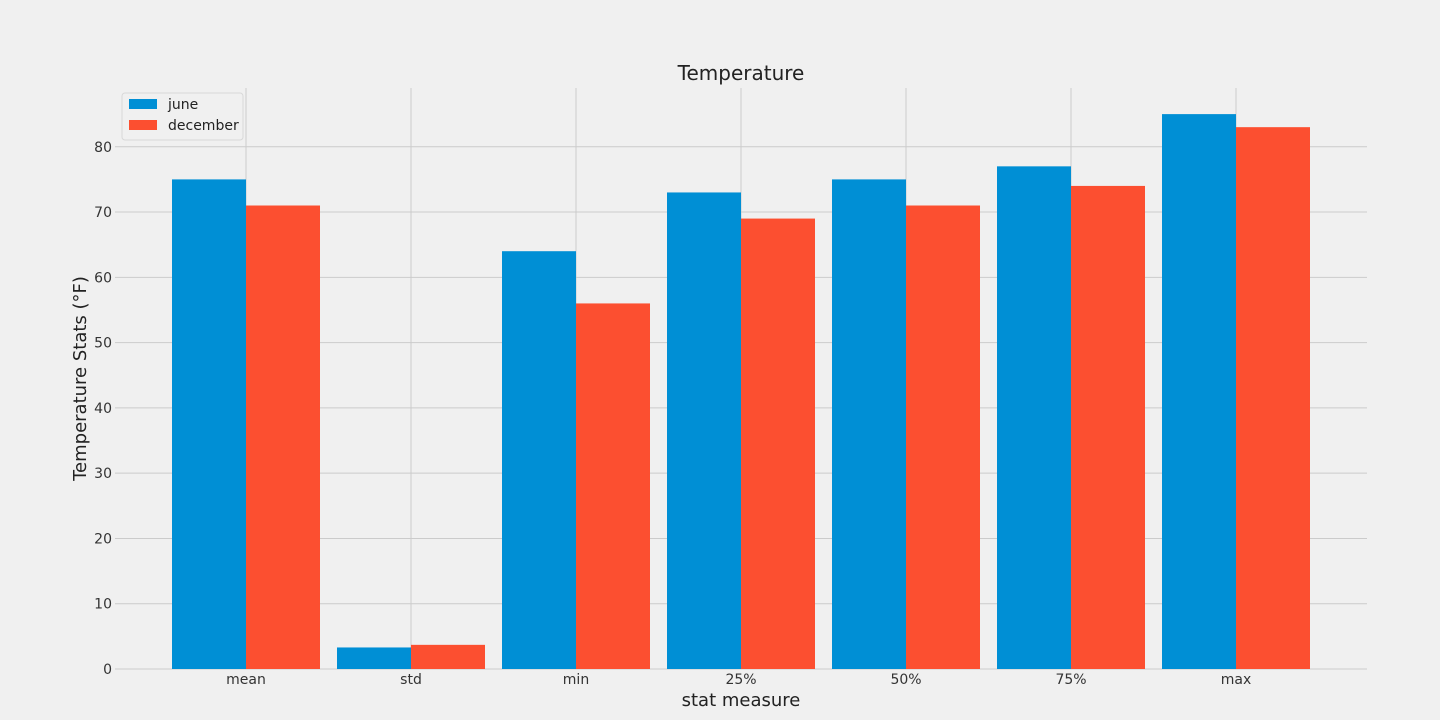 The height and width of the screenshot is (720, 1440). What do you see at coordinates (103, 213) in the screenshot?
I see `y-tick-label: 70` at bounding box center [103, 213].